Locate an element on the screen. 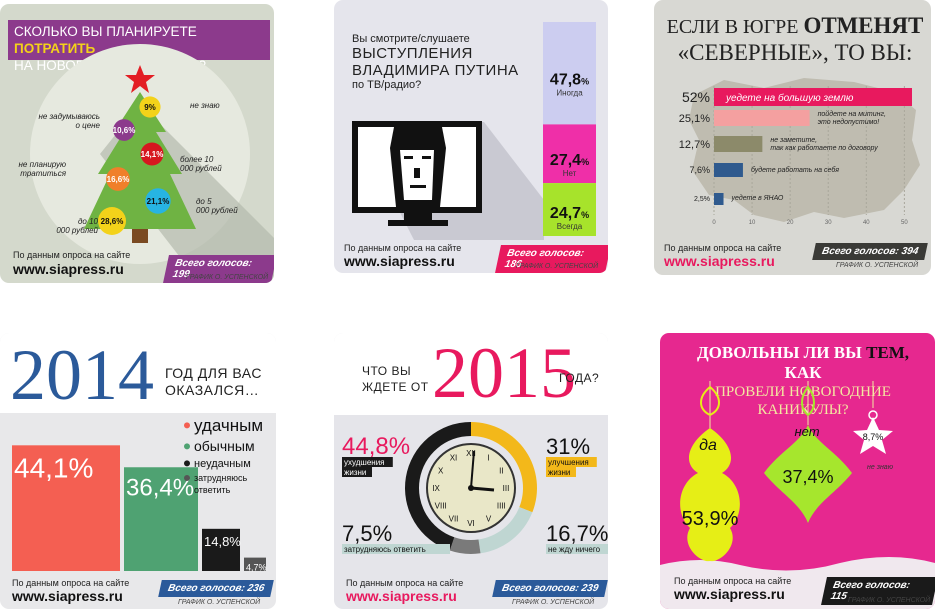 The width and height of the screenshot is (935, 609). face-icon is located at coordinates (418, 167).